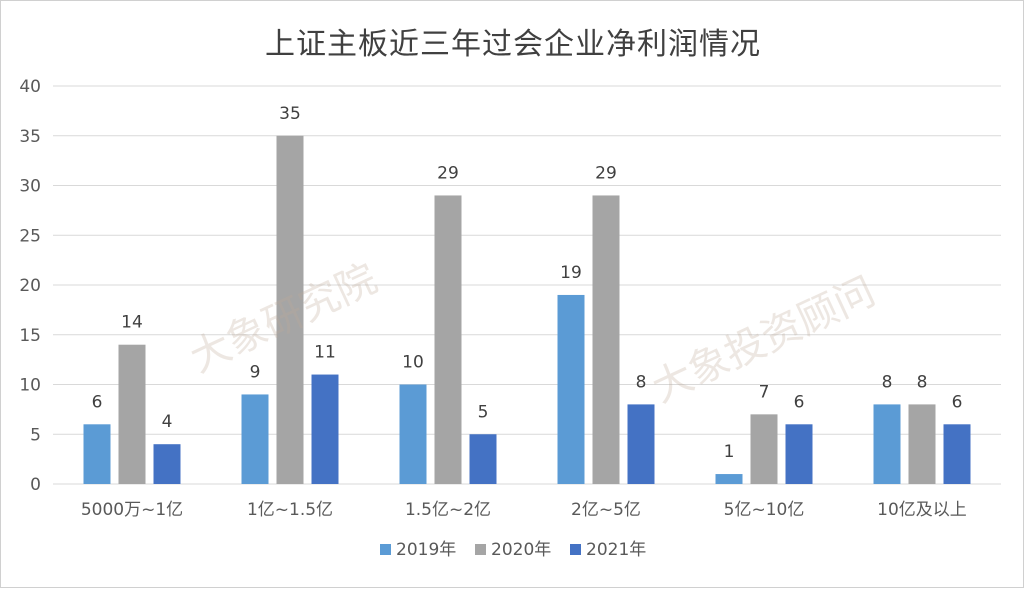 Image resolution: width=1024 pixels, height=589 pixels. I want to click on x-tick-label: 1.5亿~2亿, so click(448, 510).